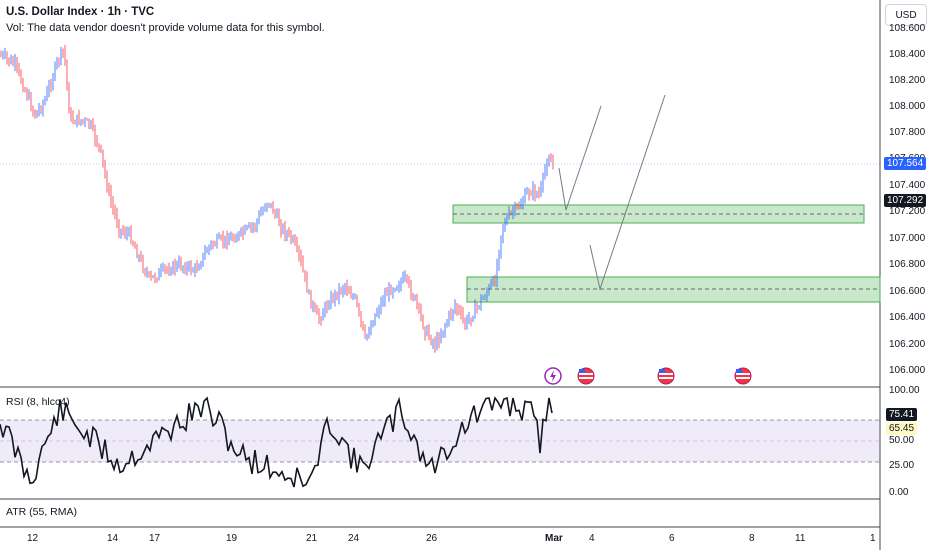 This screenshot has width=932, height=550. What do you see at coordinates (672, 538) in the screenshot?
I see `time-tick: 6` at bounding box center [672, 538].